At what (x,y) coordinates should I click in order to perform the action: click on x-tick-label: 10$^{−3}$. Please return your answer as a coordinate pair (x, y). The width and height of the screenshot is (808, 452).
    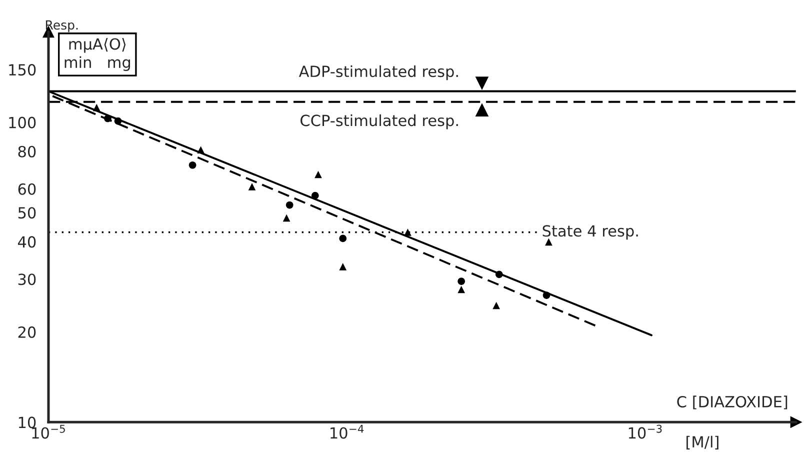
    Looking at the image, I should click on (645, 431).